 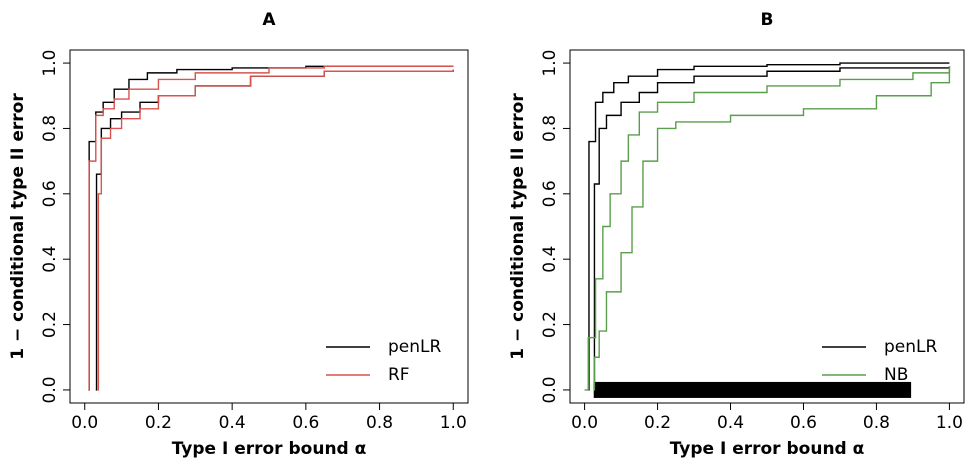 I want to click on band, so click(x=752, y=389).